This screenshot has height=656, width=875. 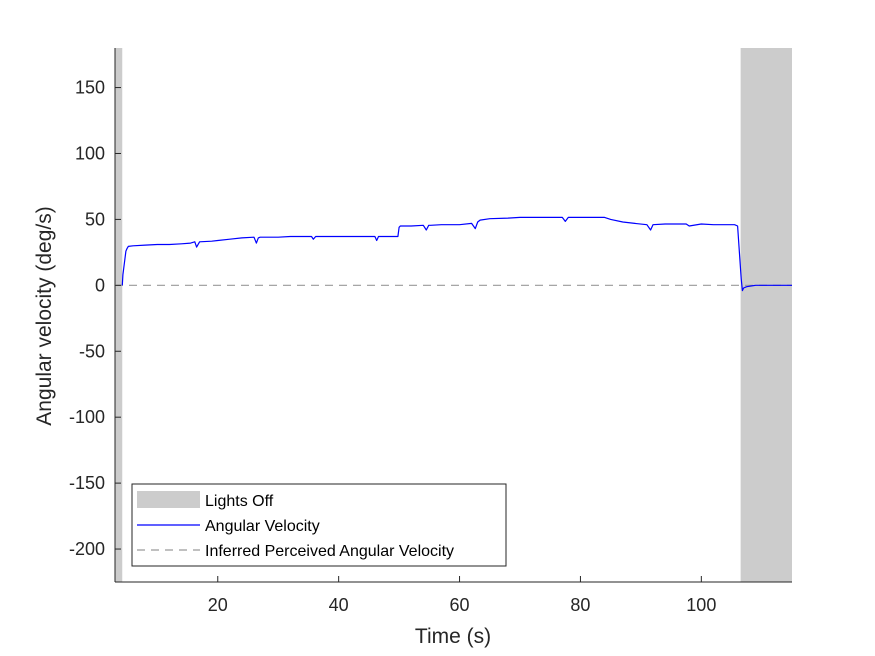 What do you see at coordinates (239, 501) in the screenshot?
I see `legend-label-lights-off: Lights Off` at bounding box center [239, 501].